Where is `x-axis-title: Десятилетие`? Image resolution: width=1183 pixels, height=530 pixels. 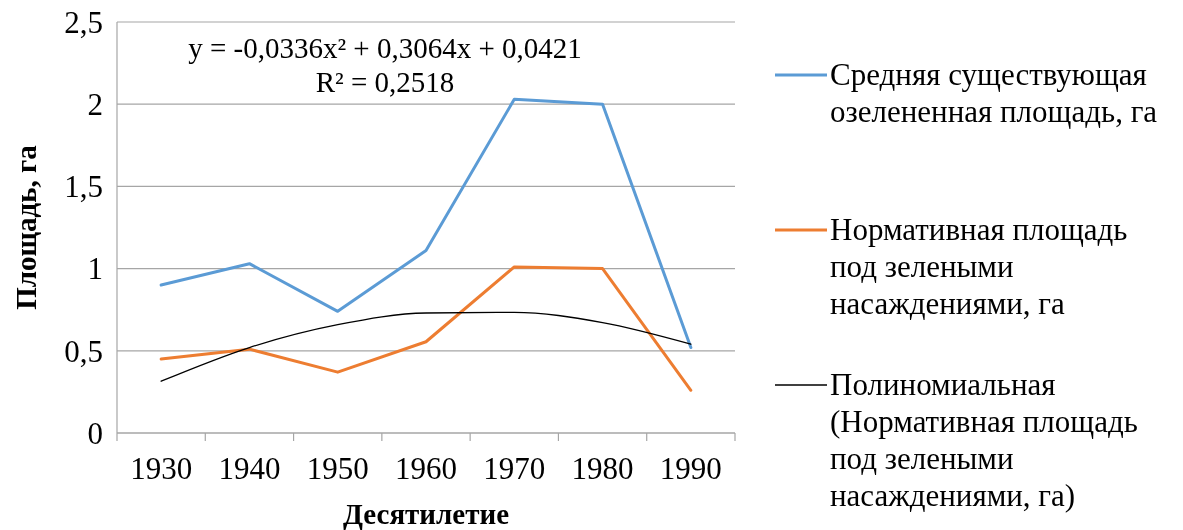
x-axis-title: Десятилетие is located at coordinates (426, 514).